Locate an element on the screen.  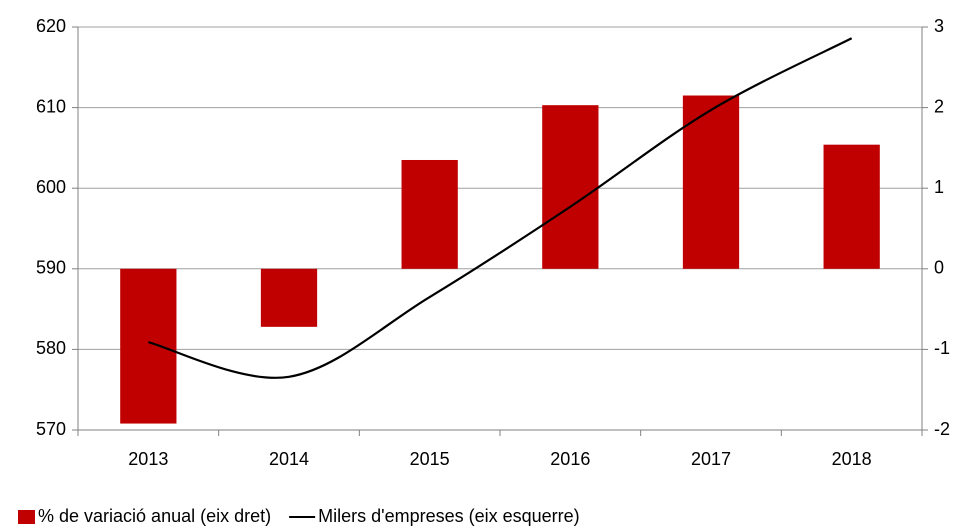
legend-label: Milers d'empreses (eix esquerre) is located at coordinates (449, 516).